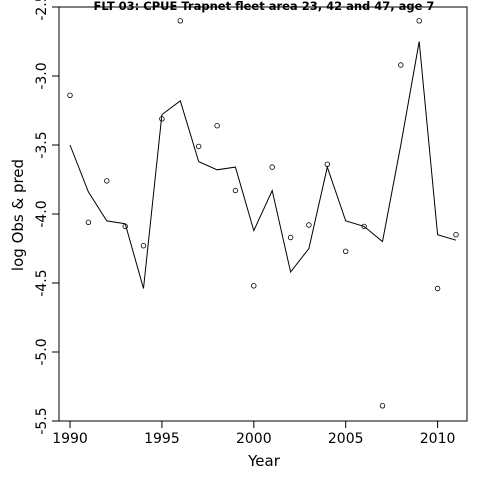  Describe the element at coordinates (162, 439) in the screenshot. I see `x-tick-label: 1995` at that location.